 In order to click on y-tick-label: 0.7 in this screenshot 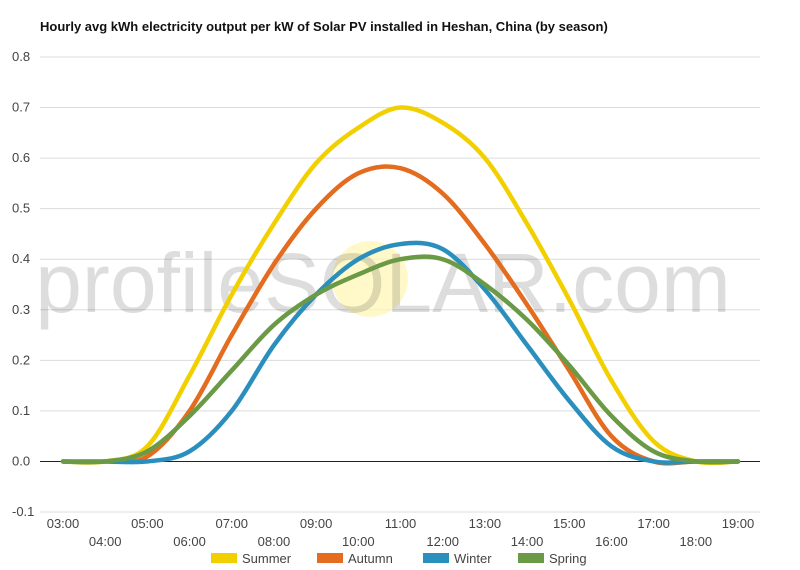, I will do `click(21, 107)`.